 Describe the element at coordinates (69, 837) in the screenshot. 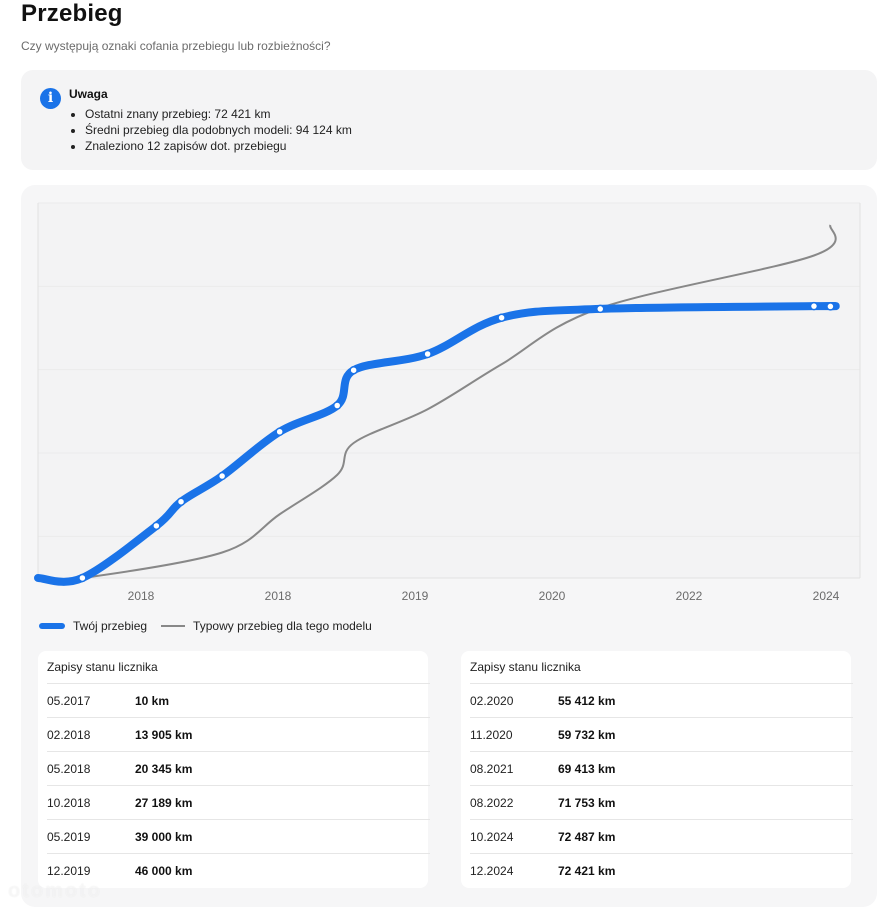

I see `row-date: 05.2019` at that location.